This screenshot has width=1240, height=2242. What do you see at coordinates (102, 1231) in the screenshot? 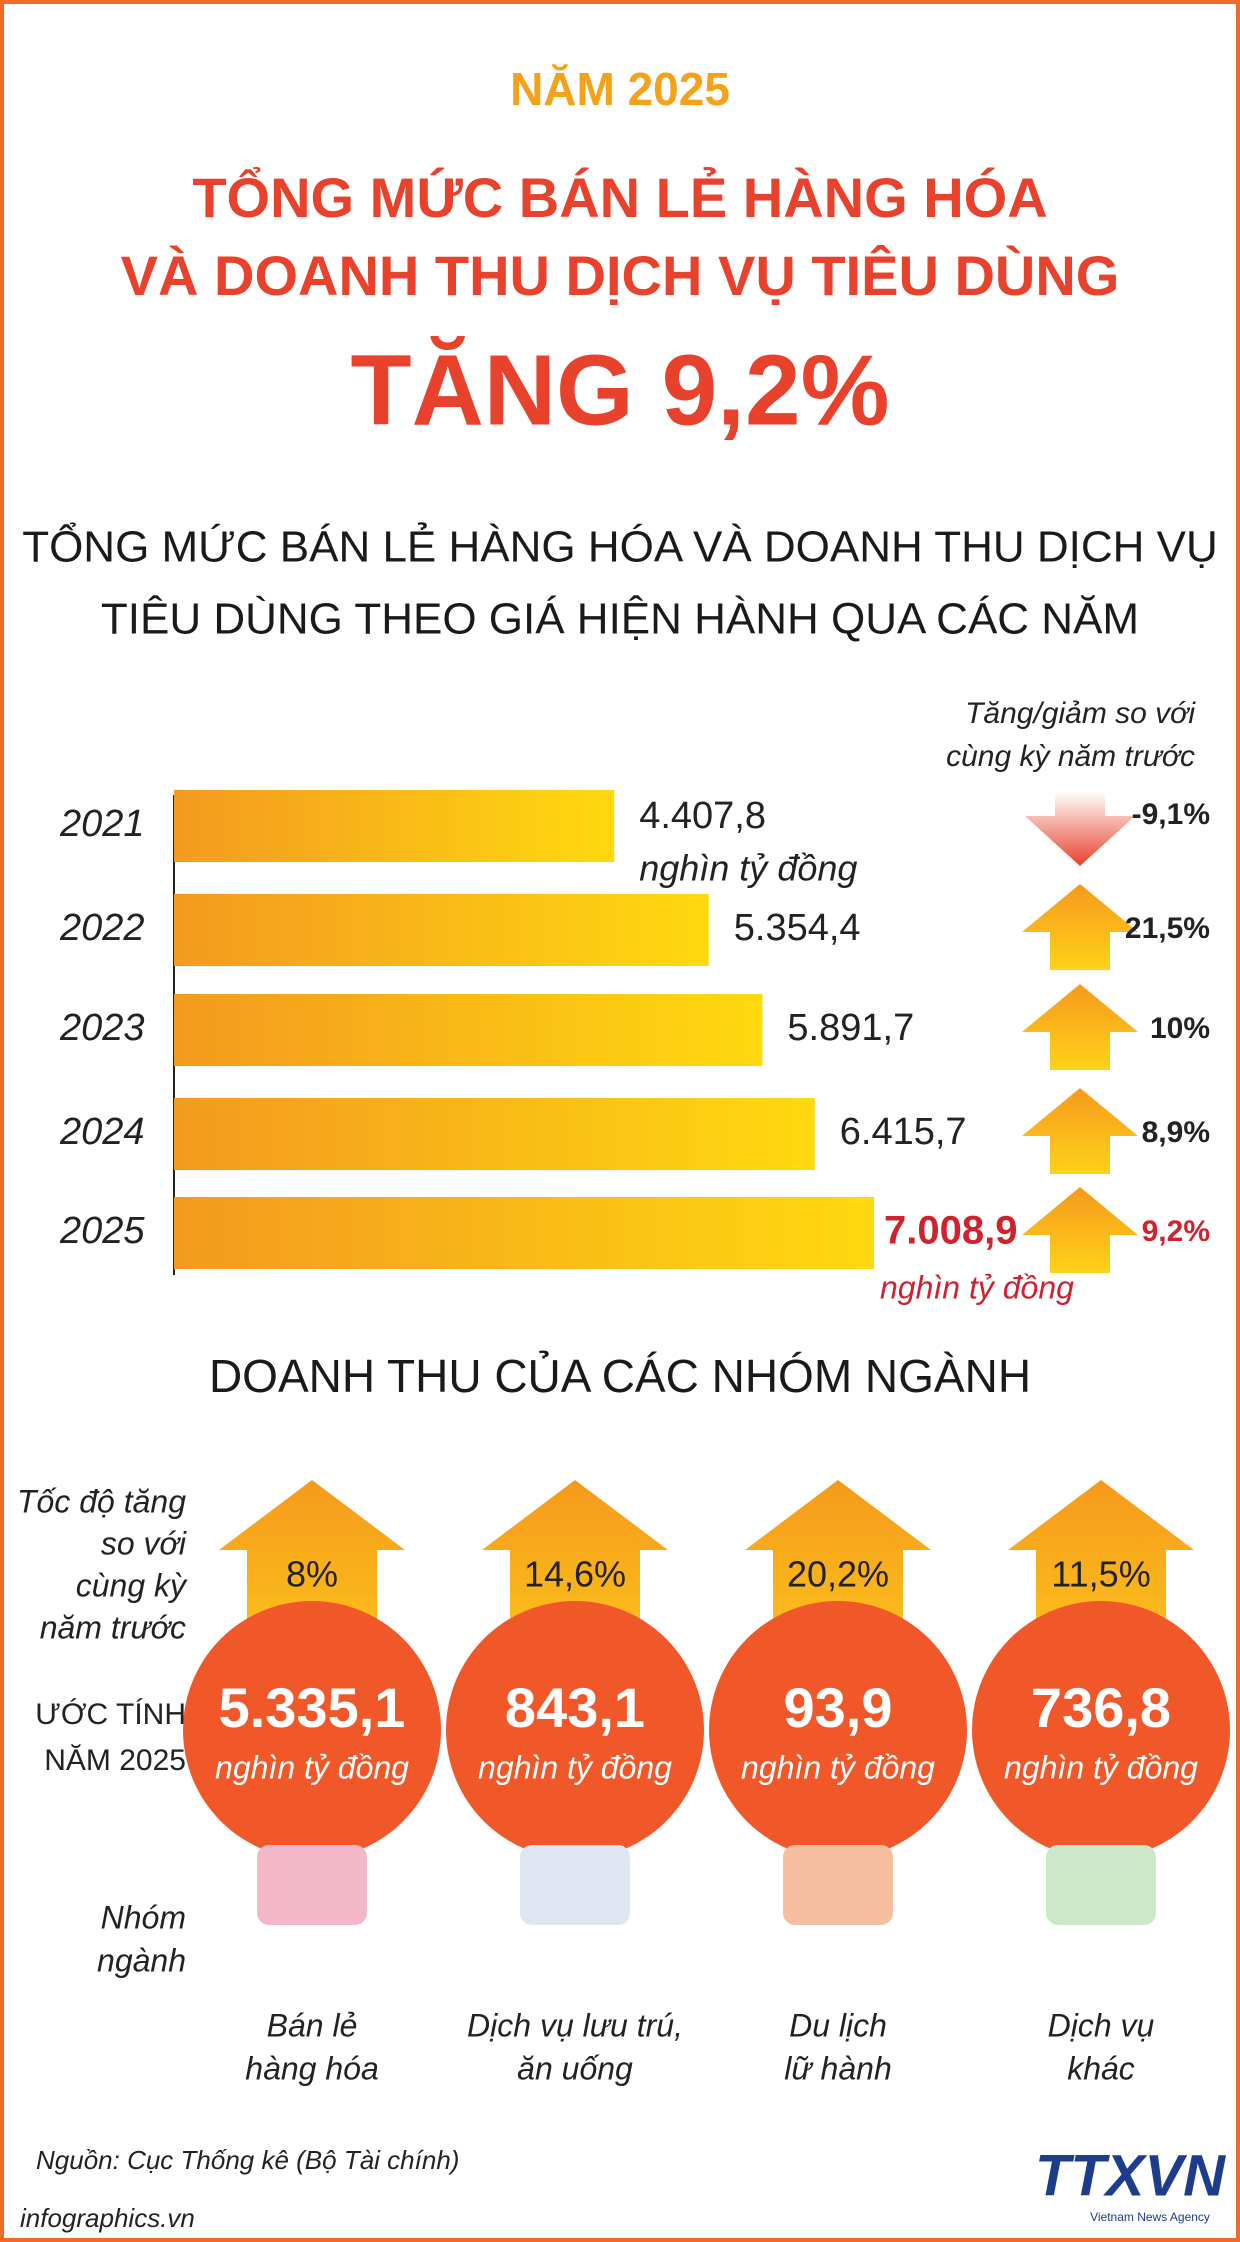
I see `y-tick-label: 2025` at bounding box center [102, 1231].